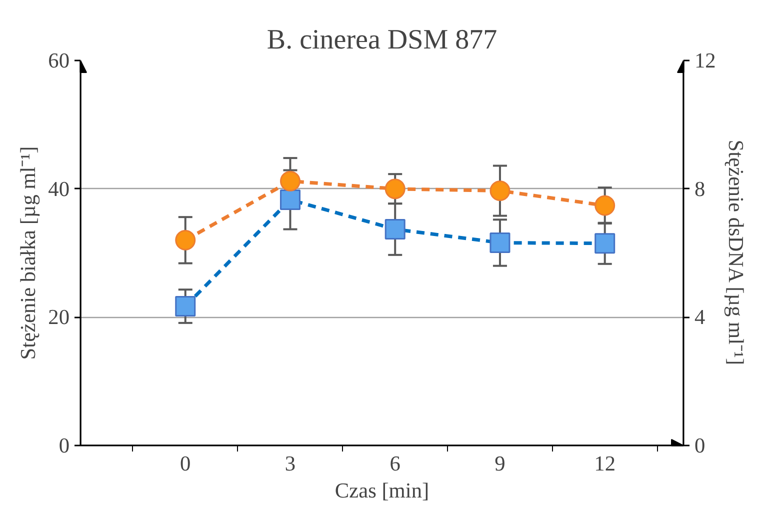  I want to click on y2-tick-label: 4, so click(700, 317).